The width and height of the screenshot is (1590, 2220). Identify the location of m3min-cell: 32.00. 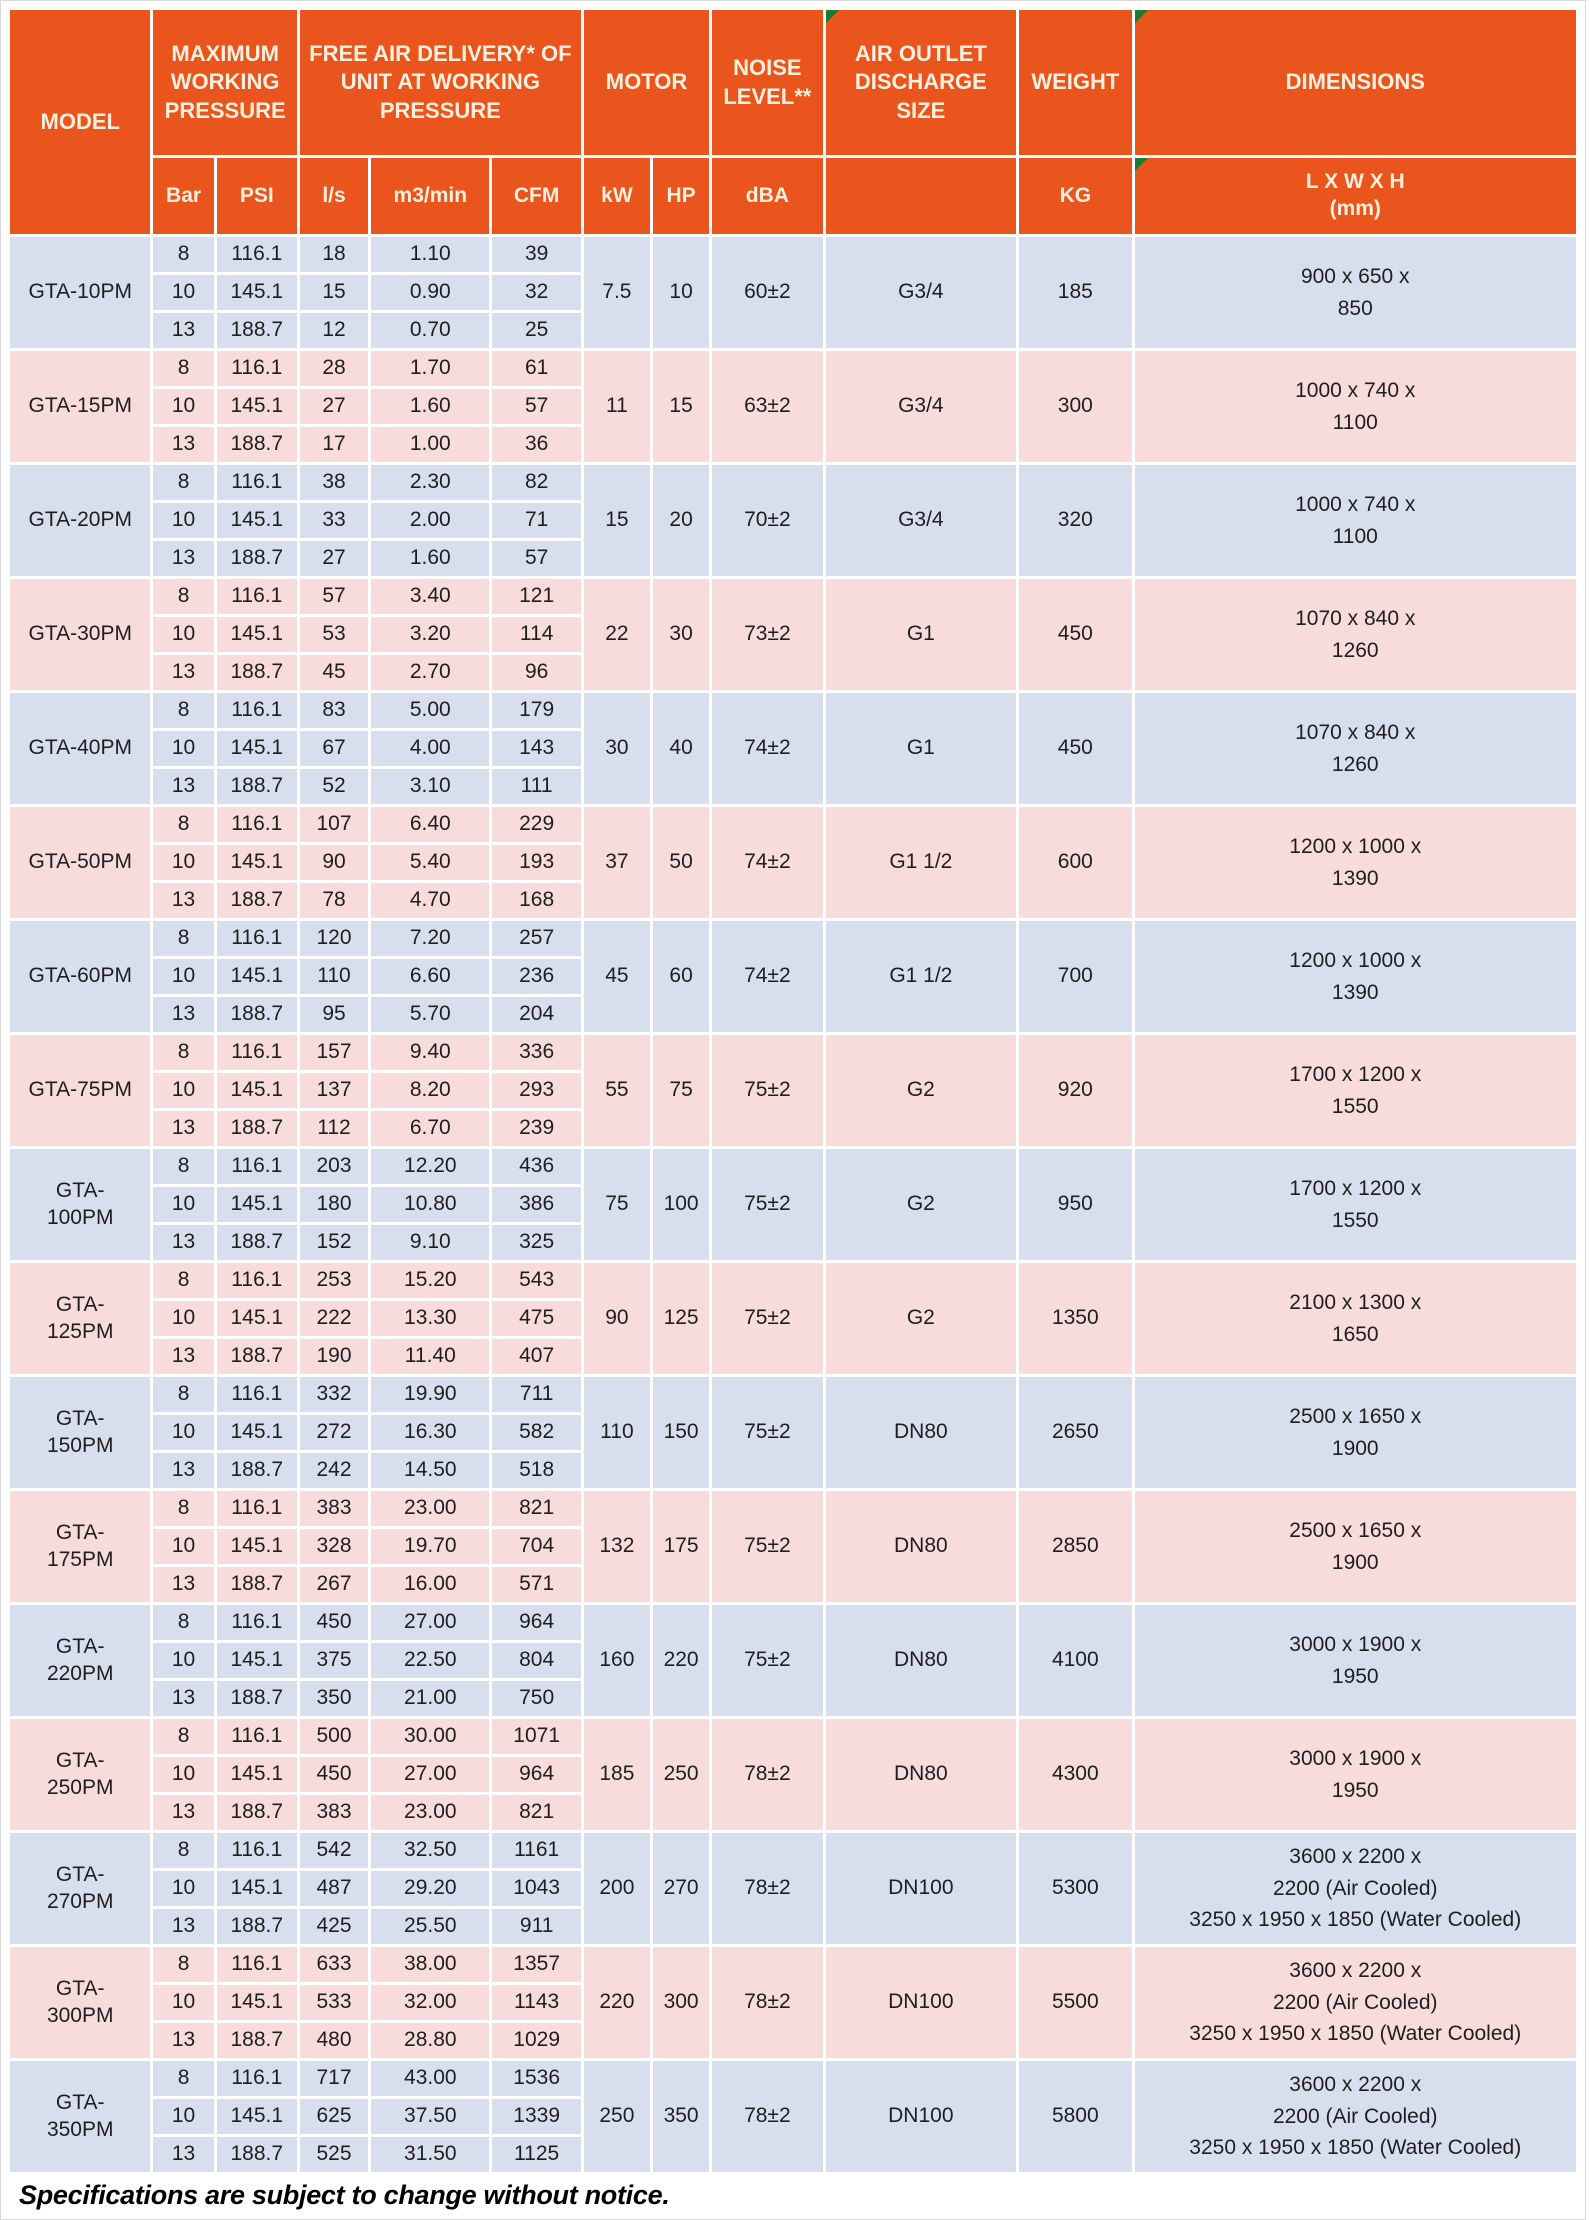
(430, 2002).